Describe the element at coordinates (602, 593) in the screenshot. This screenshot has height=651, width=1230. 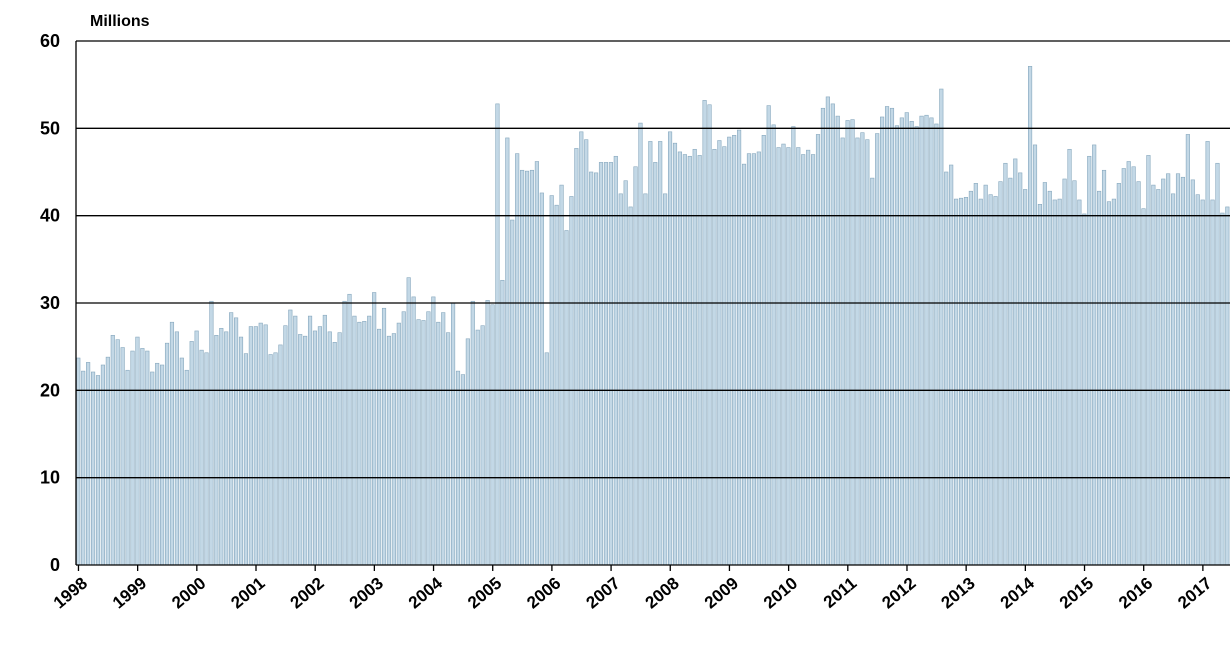
I see `x-tick-label: 2007` at that location.